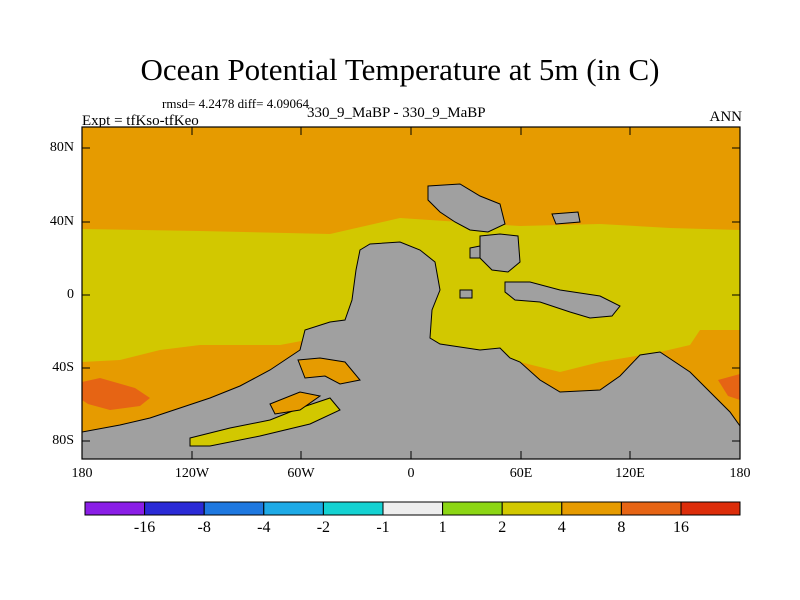 This screenshot has width=800, height=600. Describe the element at coordinates (466, 294) in the screenshot. I see `land-small-island-s` at that location.